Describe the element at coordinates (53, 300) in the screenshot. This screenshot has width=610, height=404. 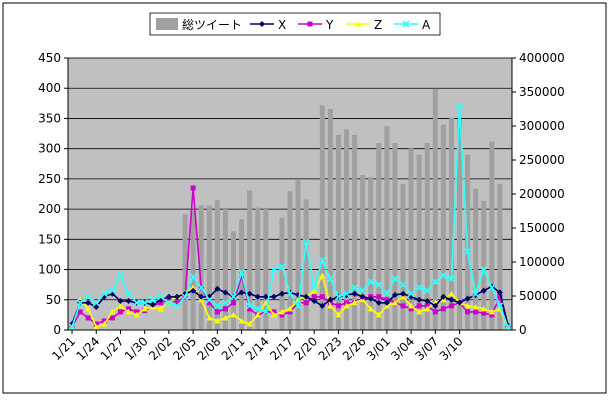
I see `y-left-tick-label: 50` at that location.